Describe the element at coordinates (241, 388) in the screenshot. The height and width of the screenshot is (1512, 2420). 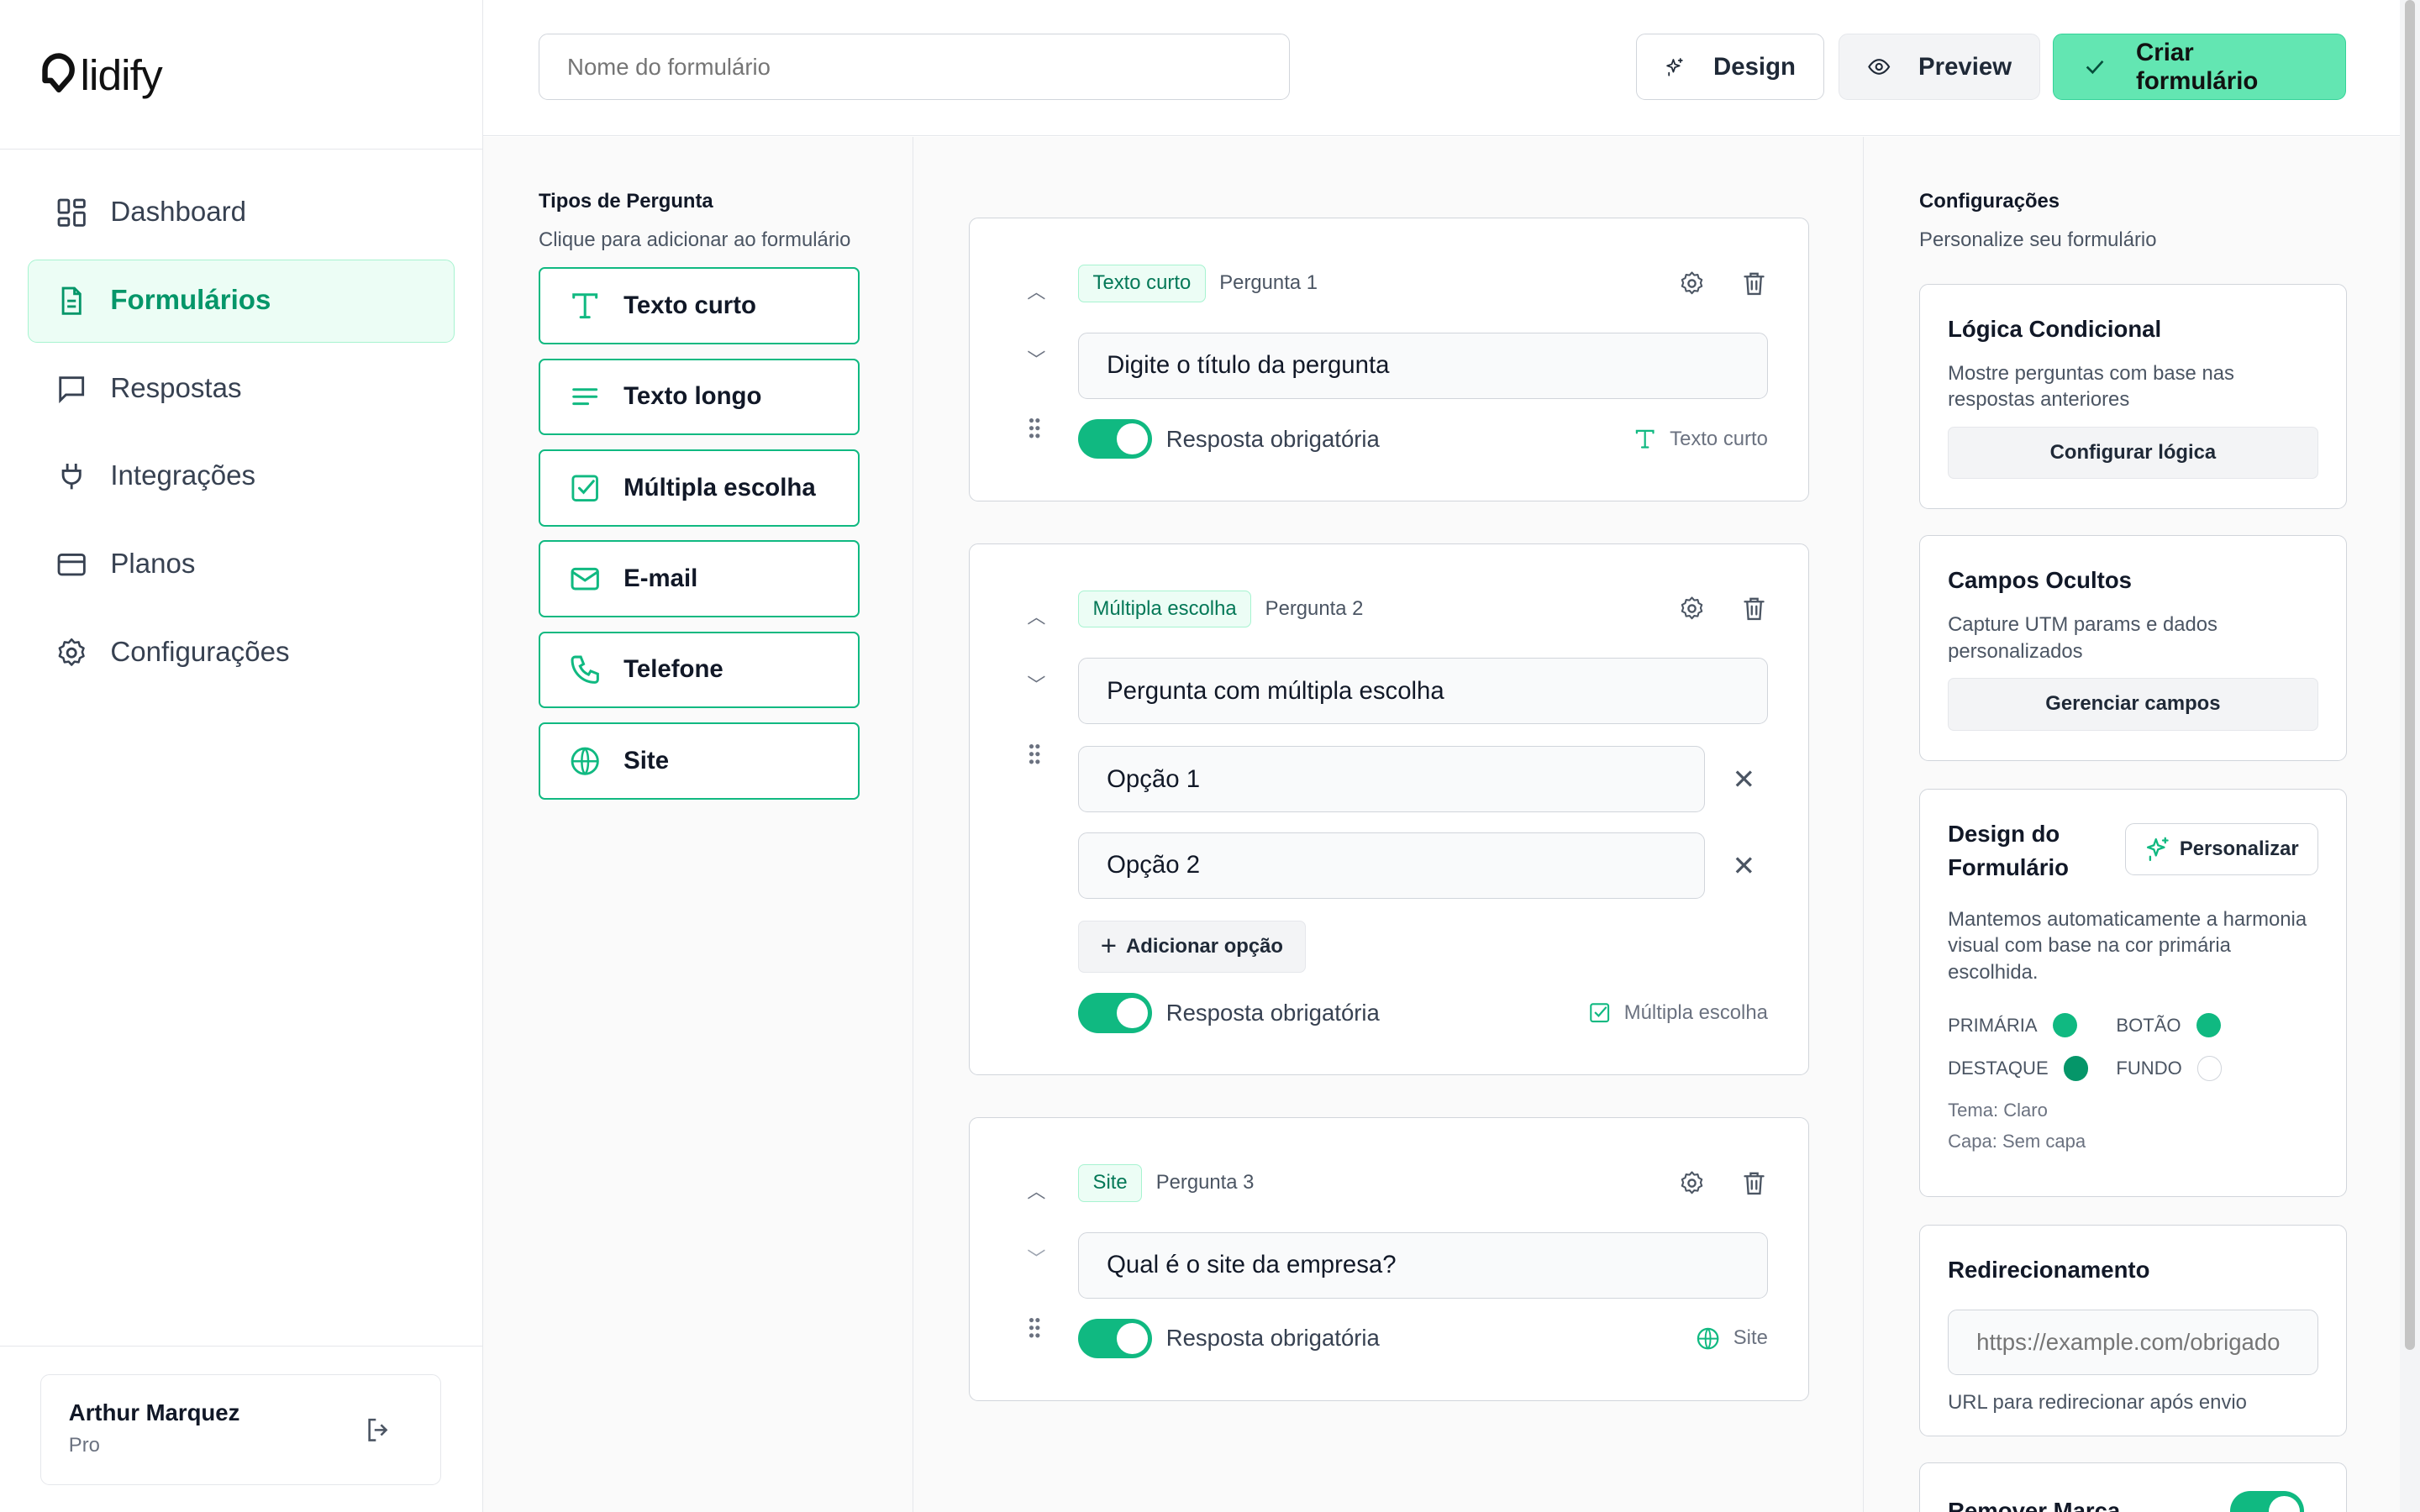
I see `sidebar-item-respostas: Respostas` at that location.